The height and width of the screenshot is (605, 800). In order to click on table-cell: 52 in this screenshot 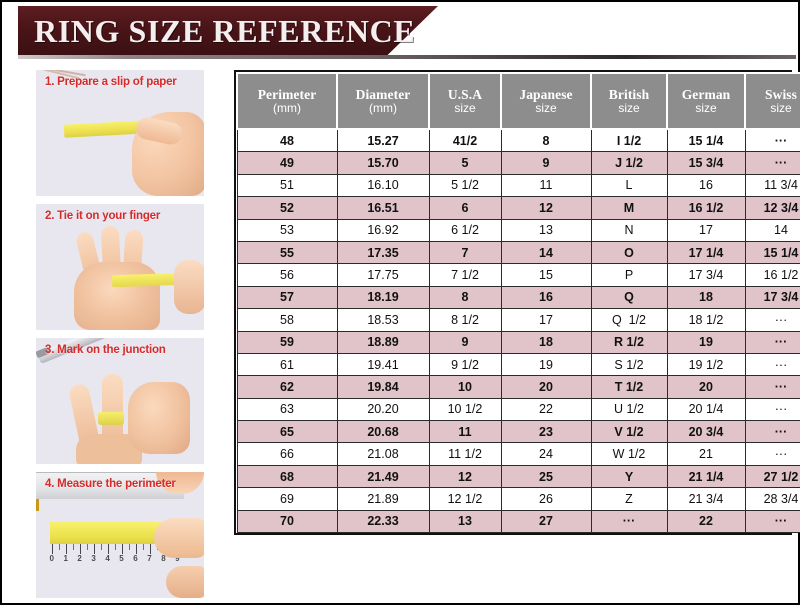, I will do `click(287, 208)`.